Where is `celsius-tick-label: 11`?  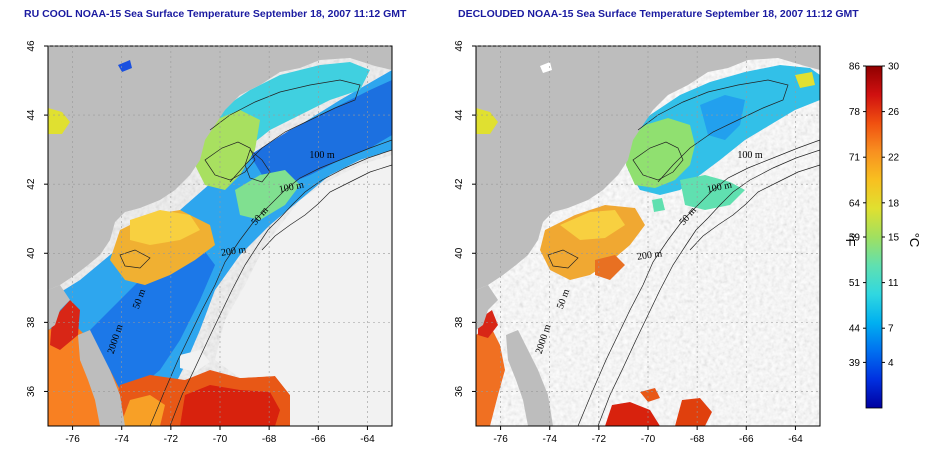 celsius-tick-label: 11 is located at coordinates (893, 283).